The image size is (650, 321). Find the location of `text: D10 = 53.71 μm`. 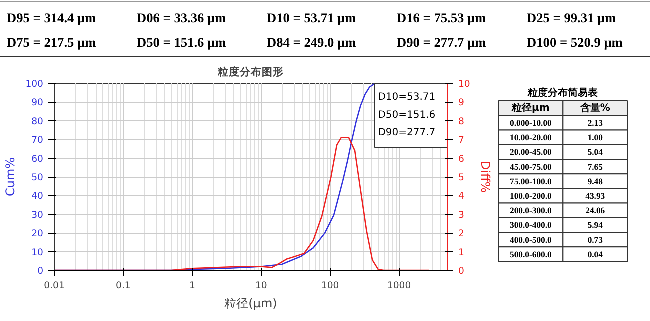

text: D10 = 53.71 μm is located at coordinates (311, 18).